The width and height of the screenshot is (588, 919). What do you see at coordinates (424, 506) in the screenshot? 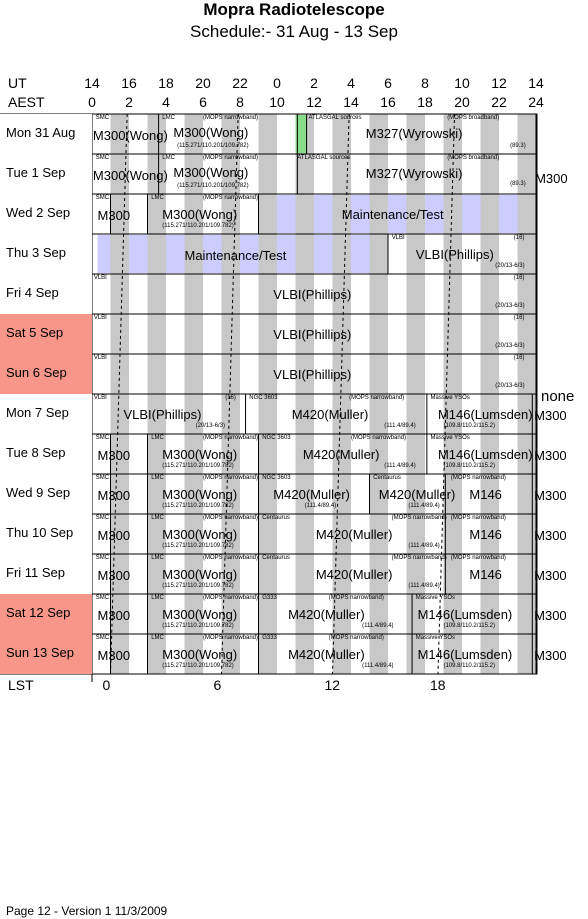
I see `block-label: (111.4/89.4)` at bounding box center [424, 506].